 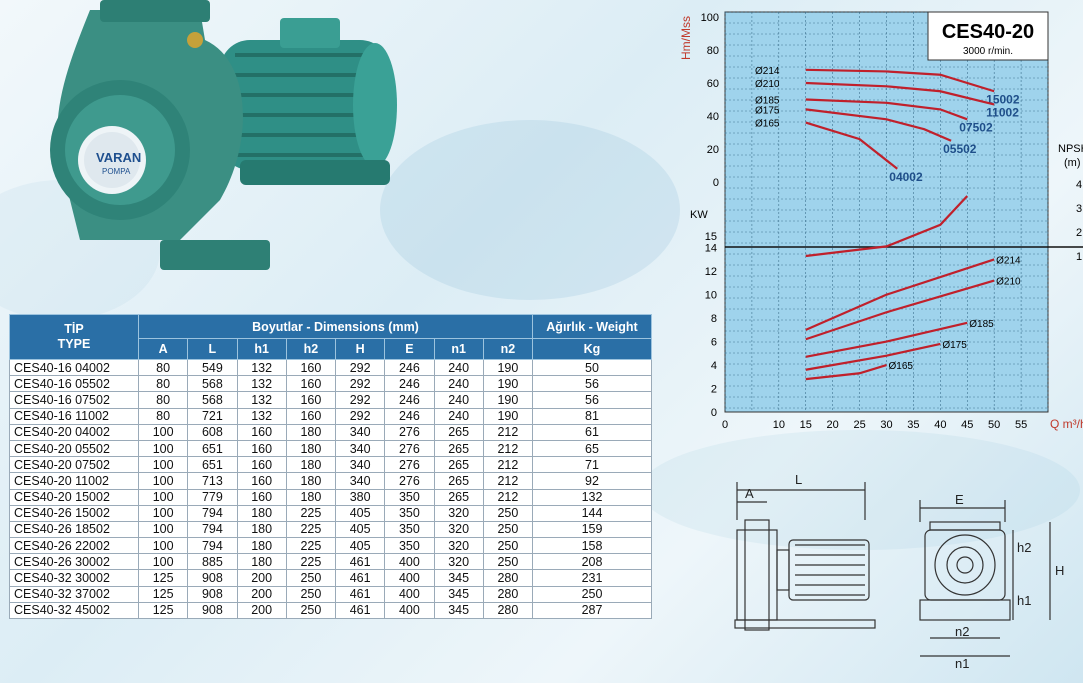 I want to click on value-cell: 246, so click(x=409, y=384).